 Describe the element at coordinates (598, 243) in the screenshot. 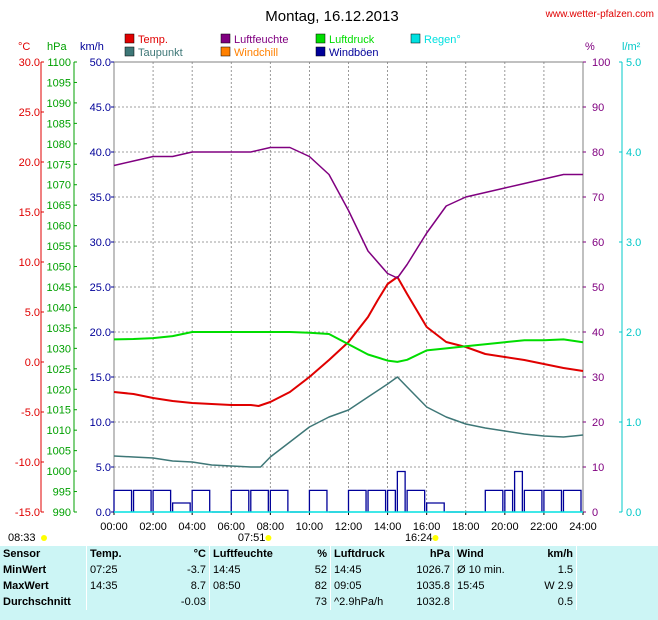

I see `humidity-axis-tick-label: 60` at that location.